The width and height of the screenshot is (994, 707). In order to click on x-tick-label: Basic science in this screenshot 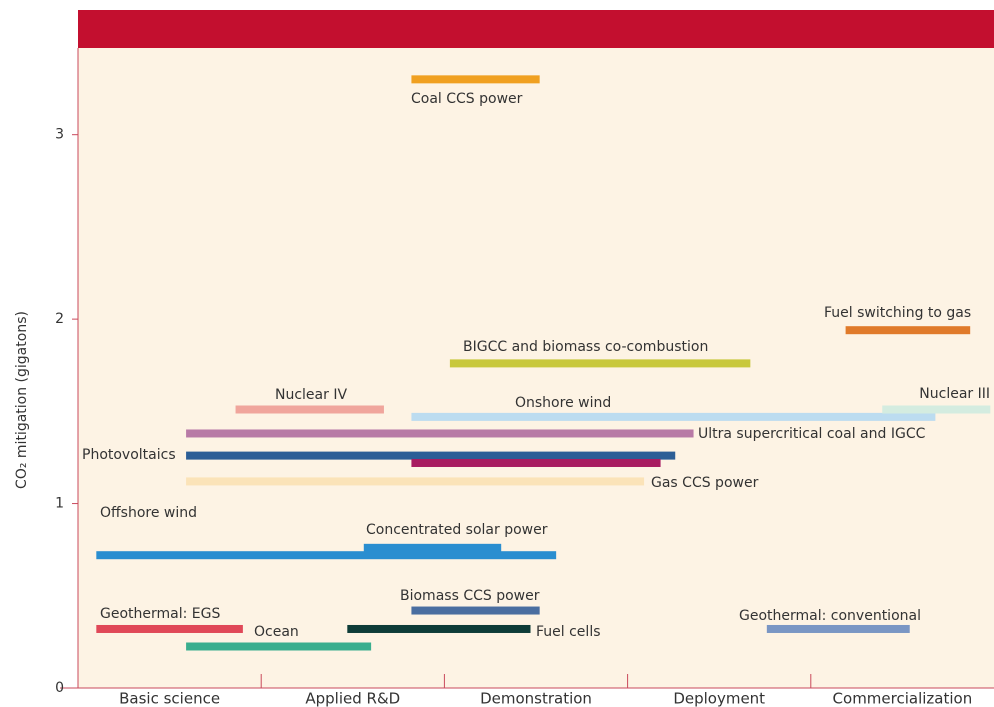, I will do `click(169, 698)`.